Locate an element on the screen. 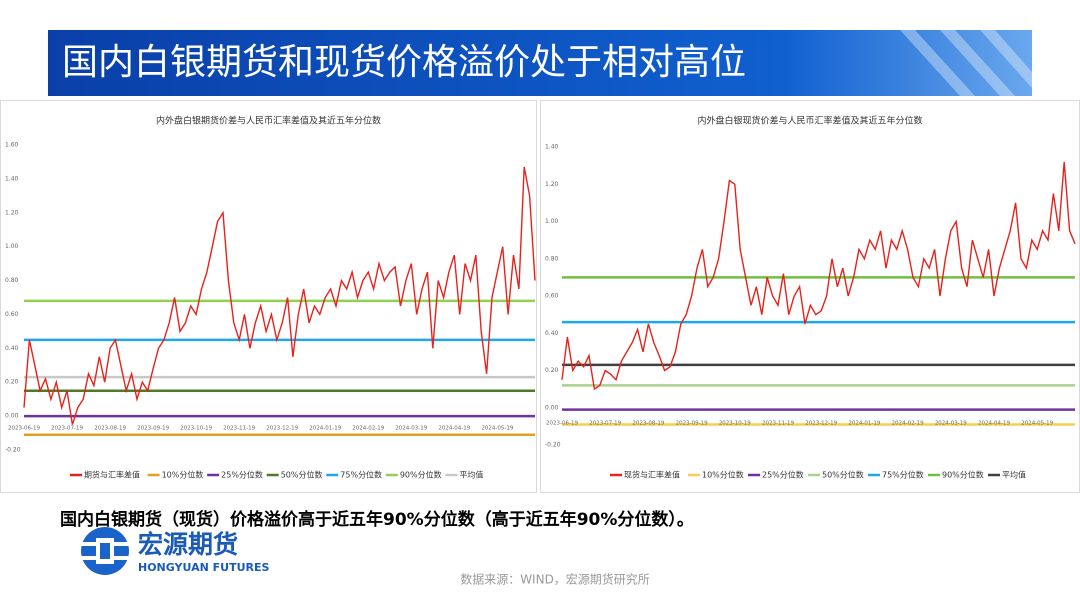 This screenshot has width=1080, height=612. chart-title: 内外盘白银期货价差与人民币汇率差值及其近五年分位数 is located at coordinates (268, 121).